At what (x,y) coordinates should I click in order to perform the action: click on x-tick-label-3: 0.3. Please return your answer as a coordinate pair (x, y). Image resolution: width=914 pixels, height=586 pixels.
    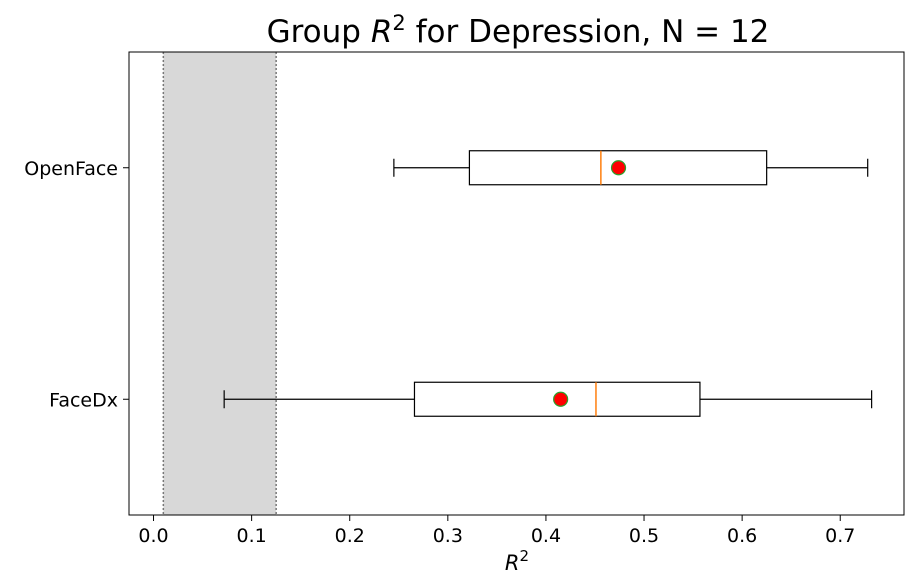
    Looking at the image, I should click on (448, 536).